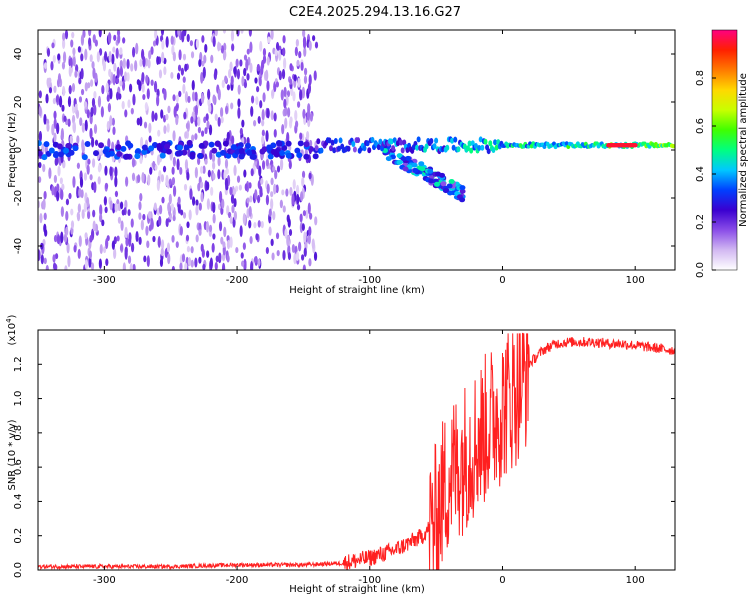  What do you see at coordinates (12, 454) in the screenshot?
I see `snr-y-label: SNR (10 * v/v)` at bounding box center [12, 454].